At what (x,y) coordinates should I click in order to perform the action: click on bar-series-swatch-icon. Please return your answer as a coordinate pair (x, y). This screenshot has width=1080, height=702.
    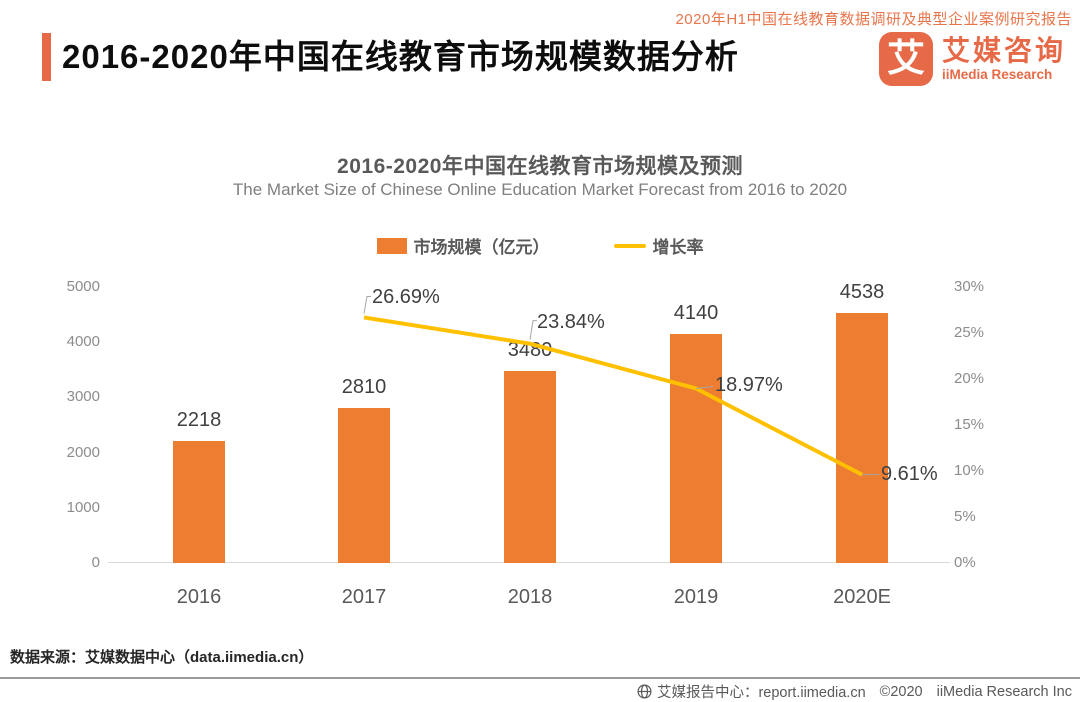
    Looking at the image, I should click on (391, 245).